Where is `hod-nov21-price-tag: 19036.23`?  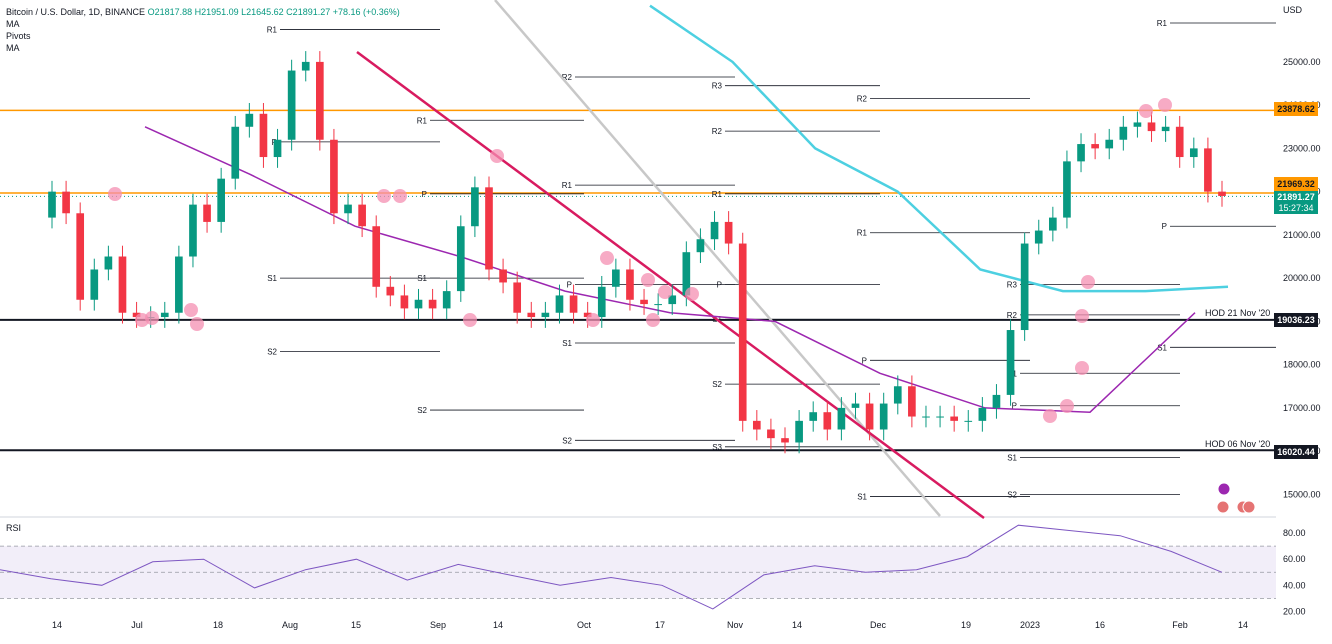
hod-nov21-price-tag: 19036.23 is located at coordinates (1296, 320).